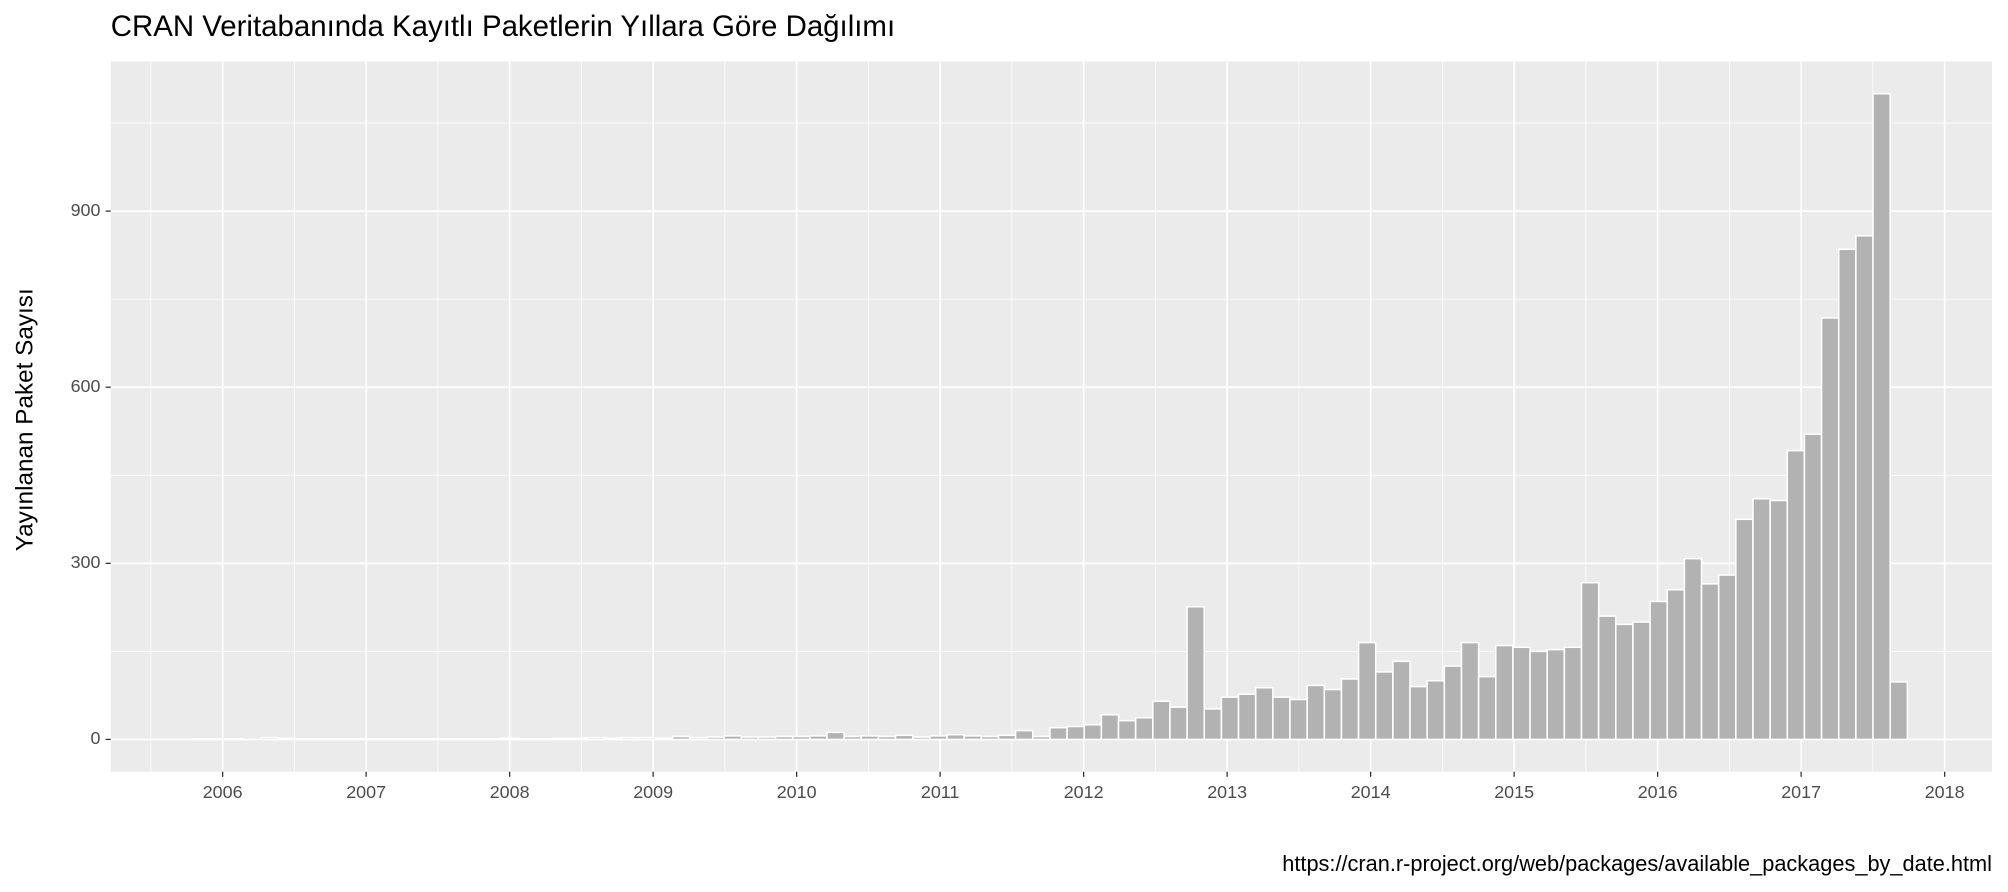 This screenshot has height=892, width=2008. I want to click on x-tick-label: 2018, so click(1945, 792).